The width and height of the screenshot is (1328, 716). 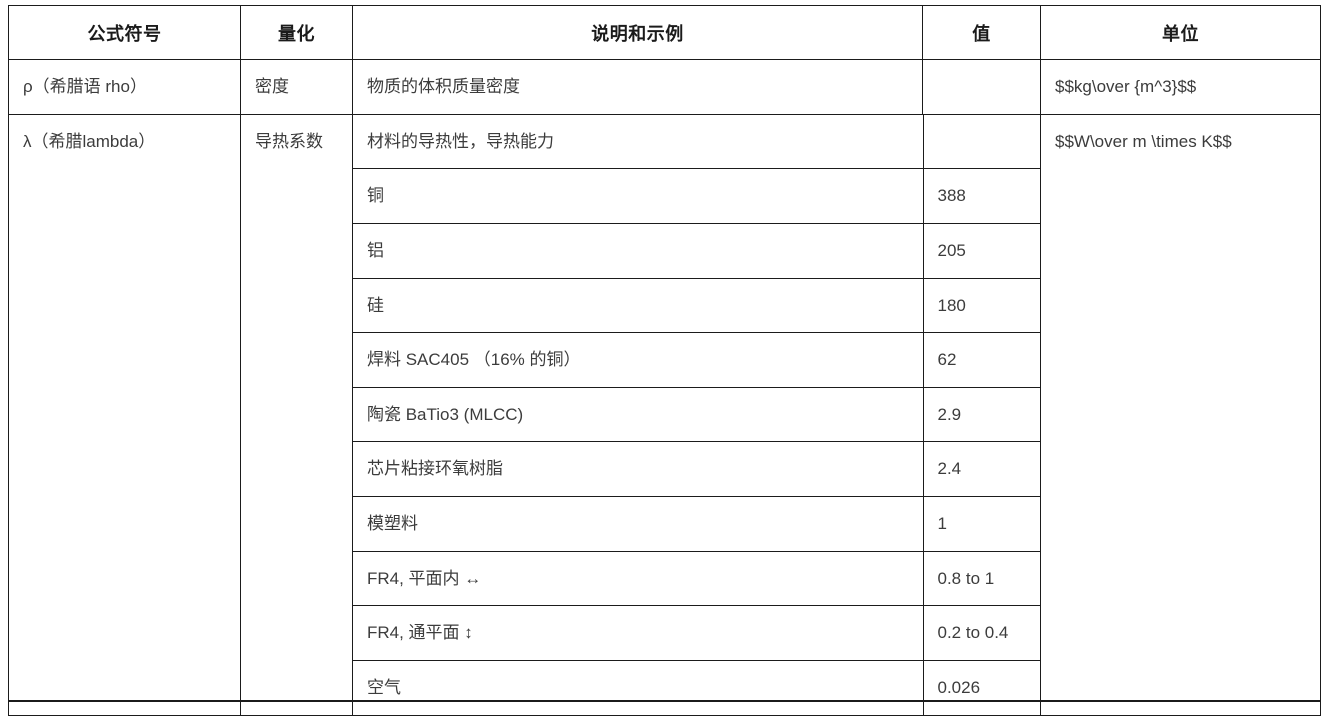 I want to click on cell-symbol-rho: ρ（希腊语 rho）, so click(x=124, y=87).